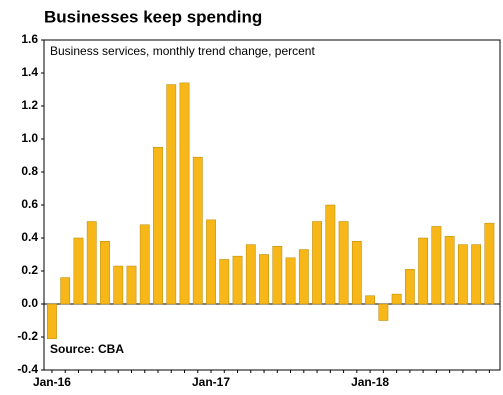 The image size is (503, 395). Describe the element at coordinates (27, 369) in the screenshot. I see `y-tick-label: -0.4` at that location.